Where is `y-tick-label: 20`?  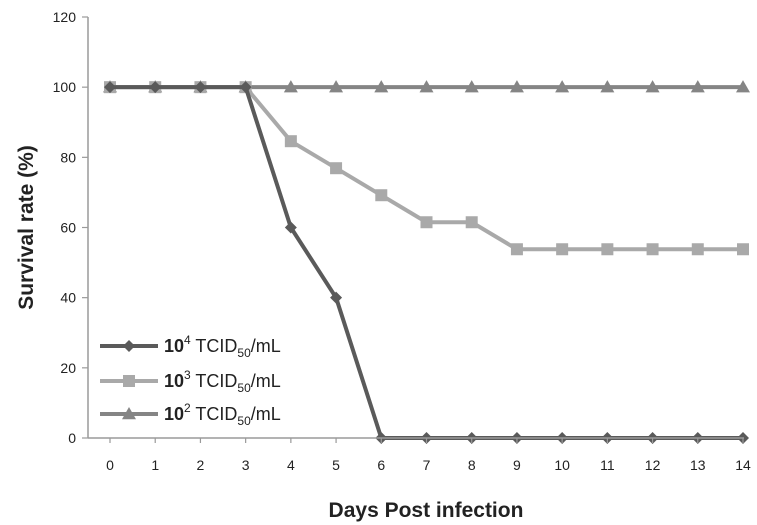 y-tick-label: 20 is located at coordinates (68, 368).